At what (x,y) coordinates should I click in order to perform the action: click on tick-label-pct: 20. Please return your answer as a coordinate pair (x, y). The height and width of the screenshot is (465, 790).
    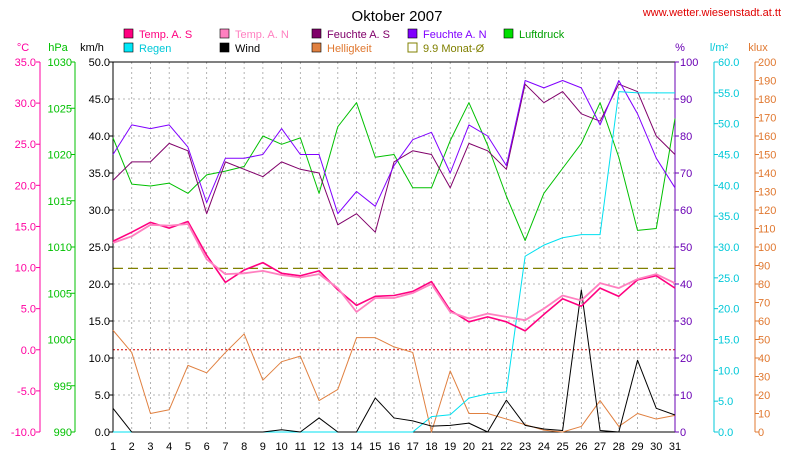
    Looking at the image, I should click on (686, 359).